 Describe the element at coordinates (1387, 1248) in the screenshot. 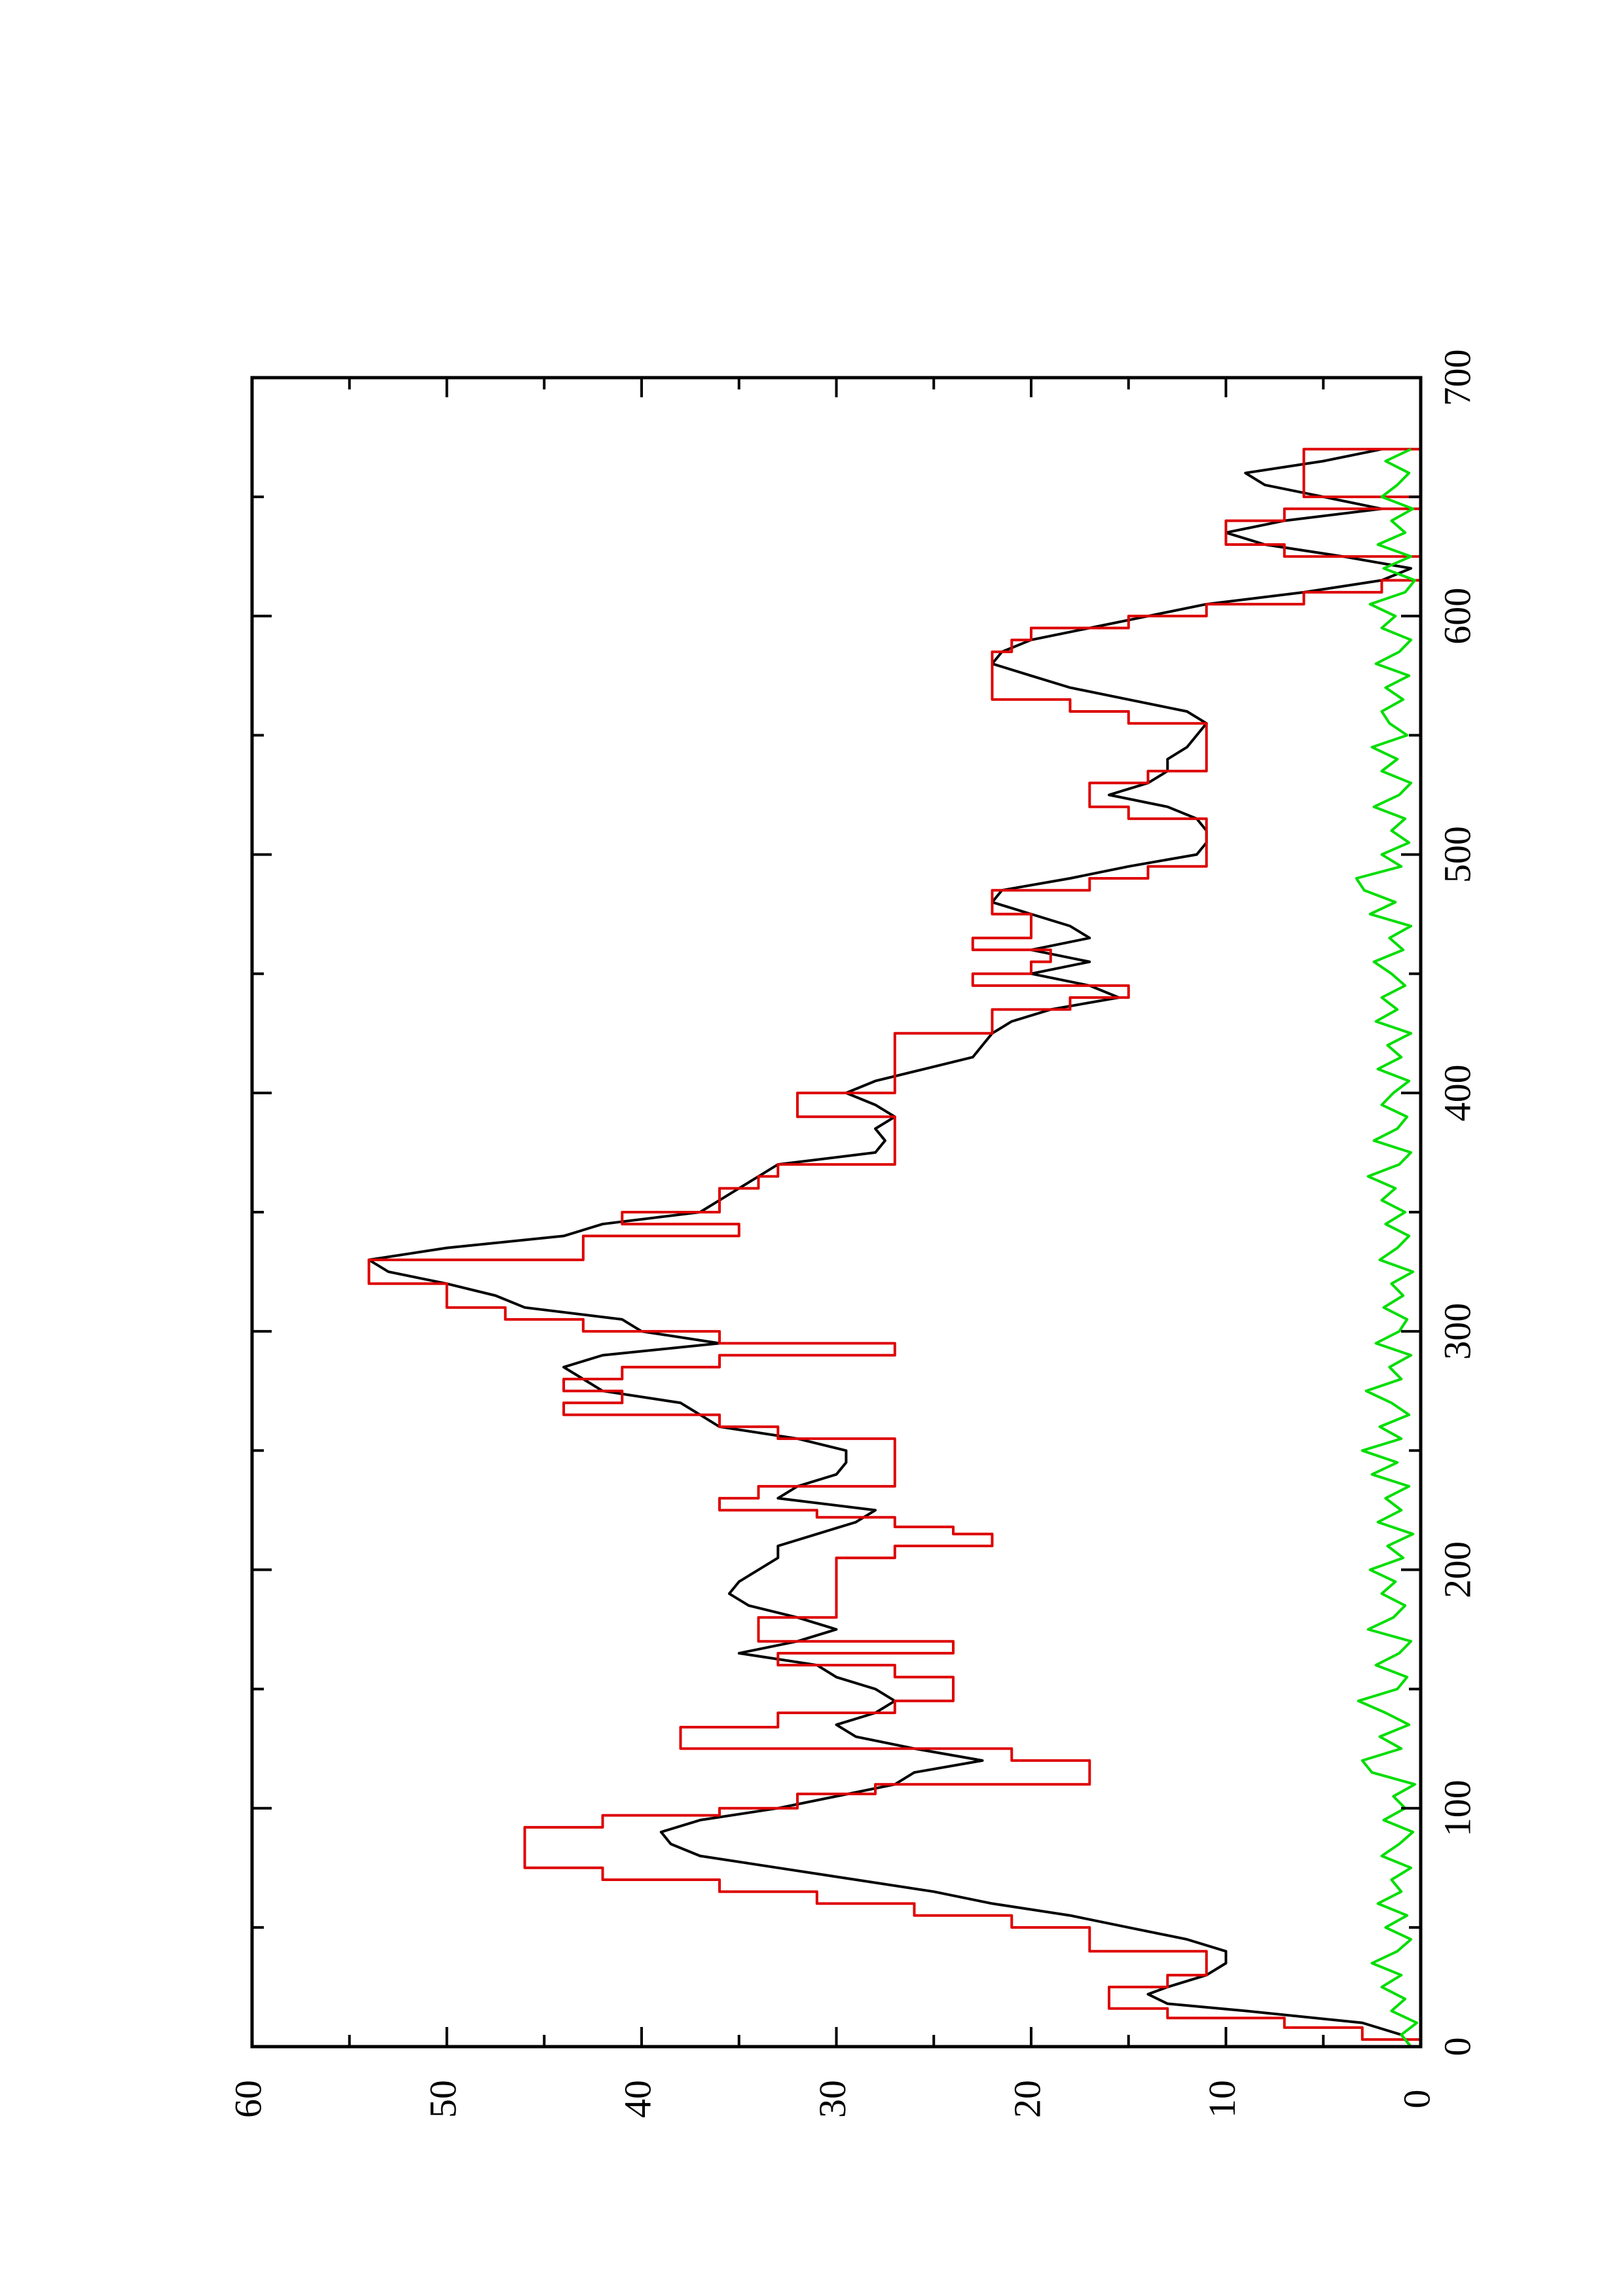

I see `series-2-line` at that location.